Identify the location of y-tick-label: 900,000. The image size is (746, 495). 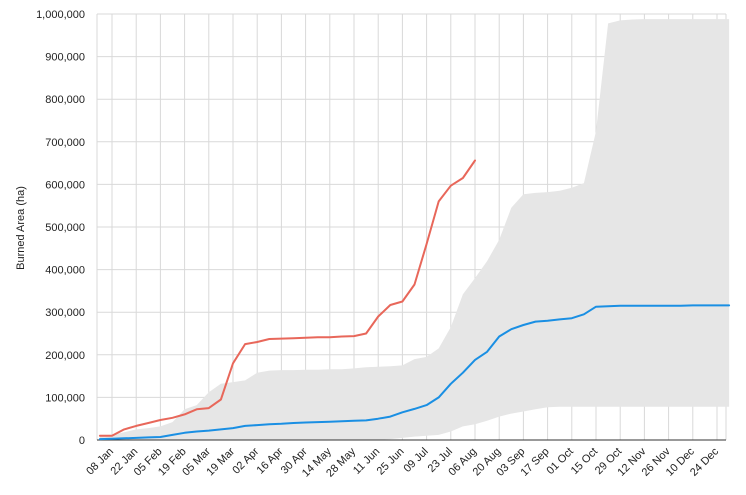
(65, 58).